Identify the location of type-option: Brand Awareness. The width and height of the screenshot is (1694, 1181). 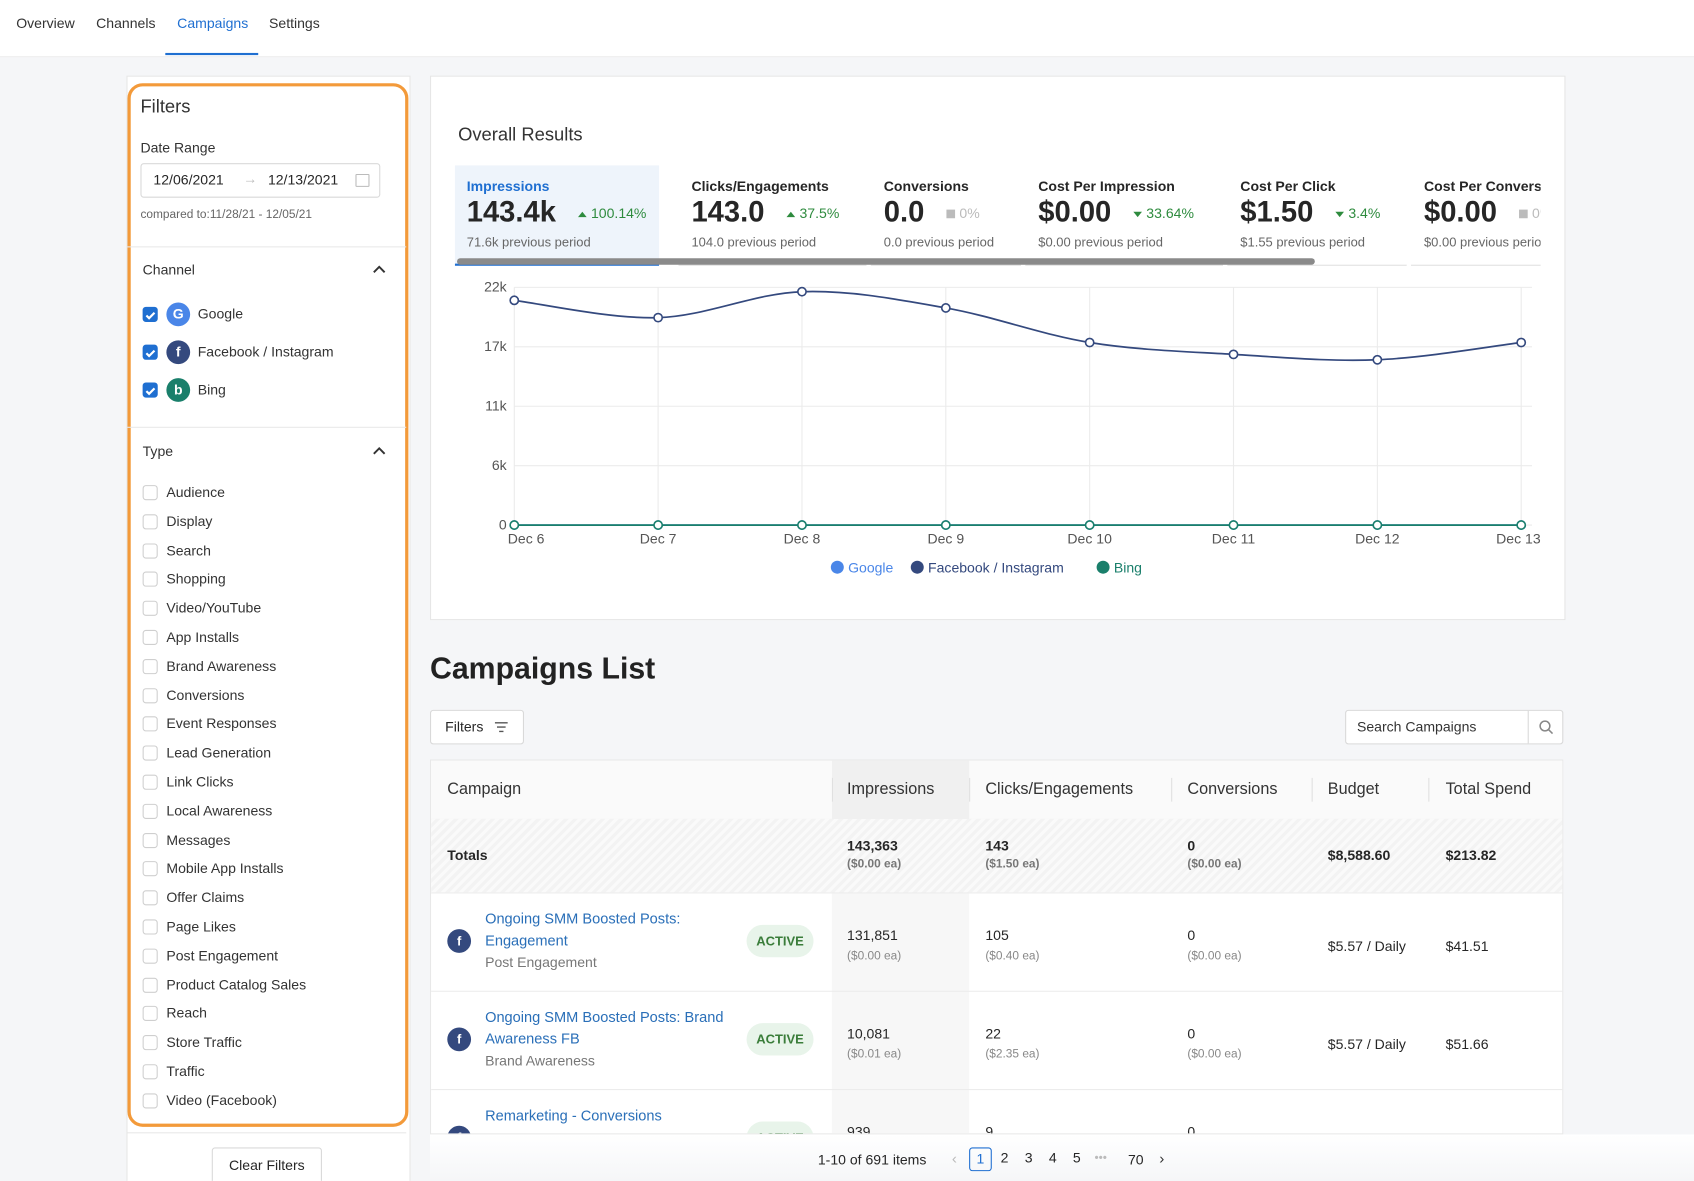
(221, 665).